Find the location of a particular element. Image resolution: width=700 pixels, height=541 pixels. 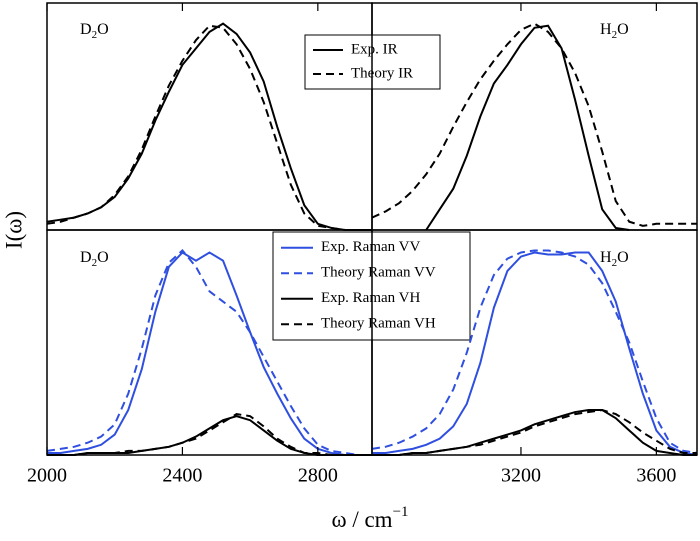

x-axis-label-text: ω / cm is located at coordinates (361, 519).